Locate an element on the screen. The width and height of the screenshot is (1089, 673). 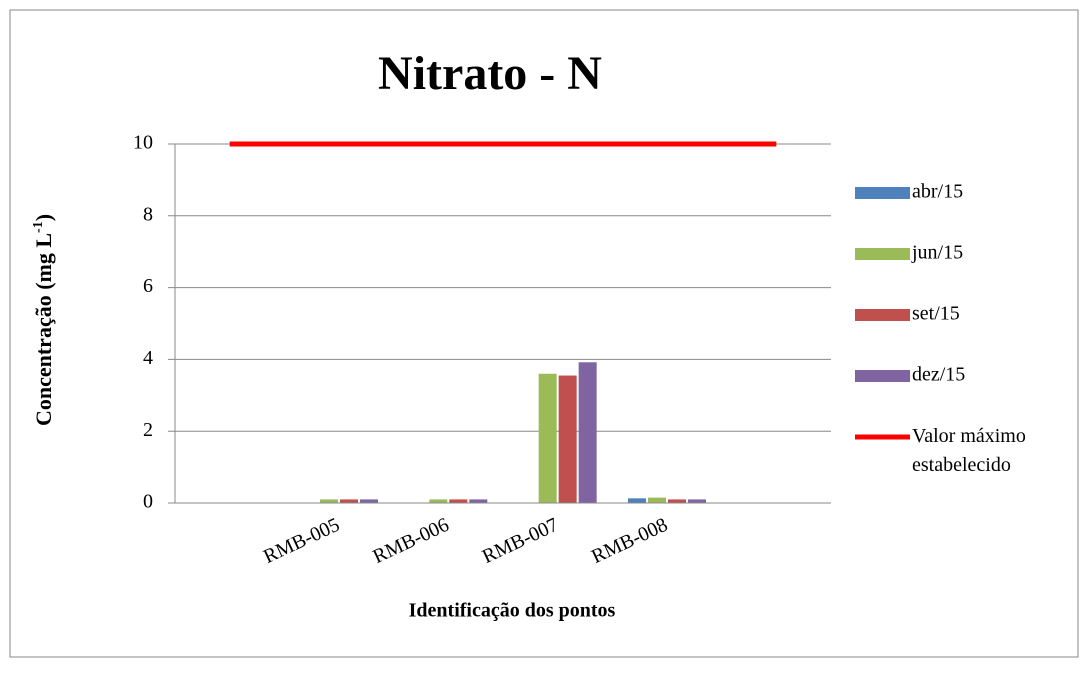
legend-label: jun/15 is located at coordinates (937, 253).